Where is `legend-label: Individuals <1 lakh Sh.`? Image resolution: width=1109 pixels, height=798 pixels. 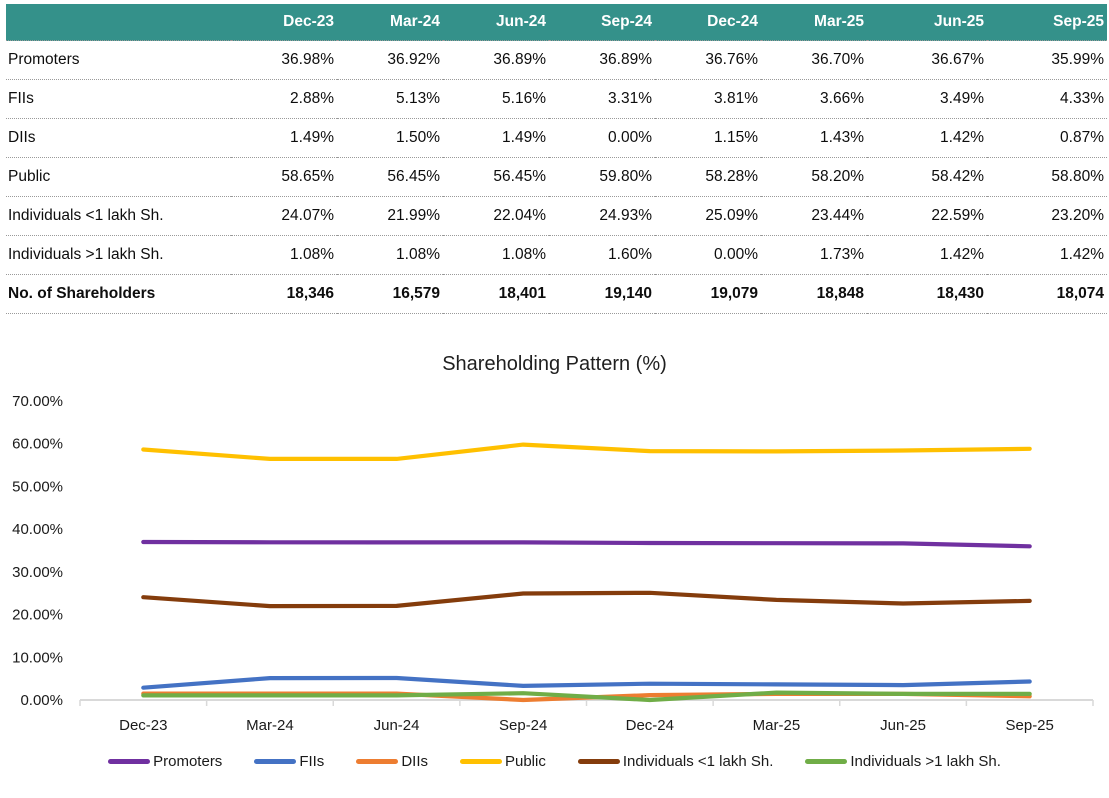 legend-label: Individuals <1 lakh Sh. is located at coordinates (698, 761).